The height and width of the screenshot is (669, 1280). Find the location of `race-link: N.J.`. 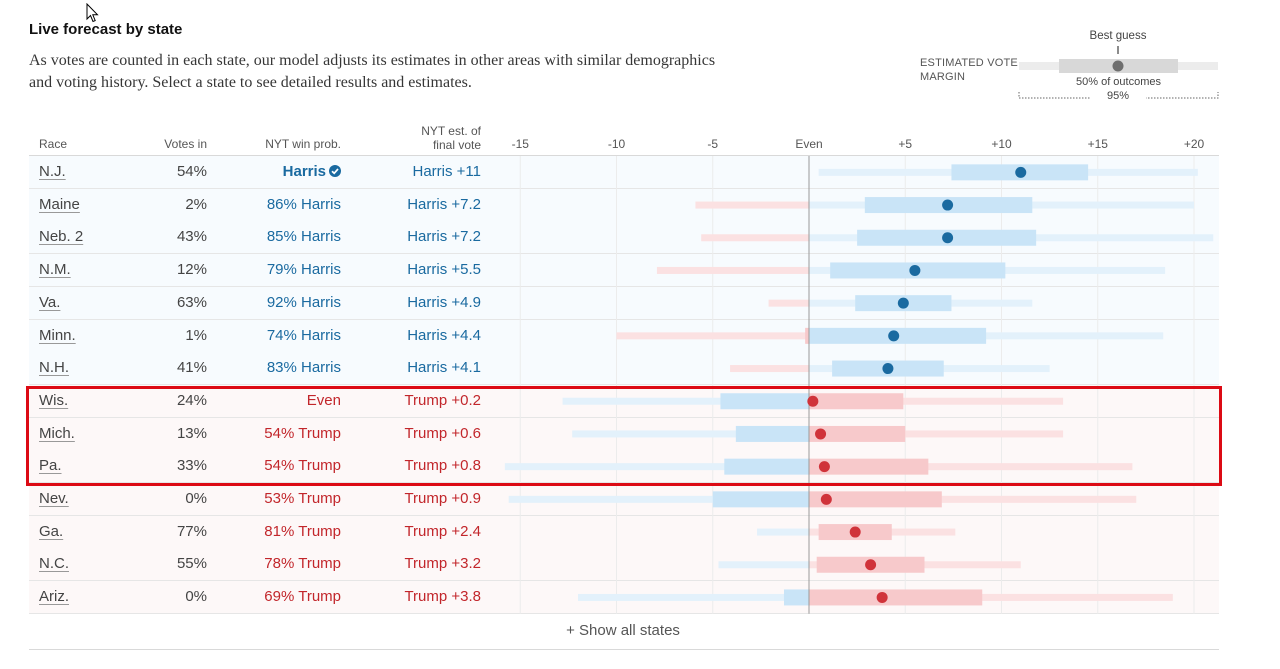

race-link: N.J. is located at coordinates (52, 171).